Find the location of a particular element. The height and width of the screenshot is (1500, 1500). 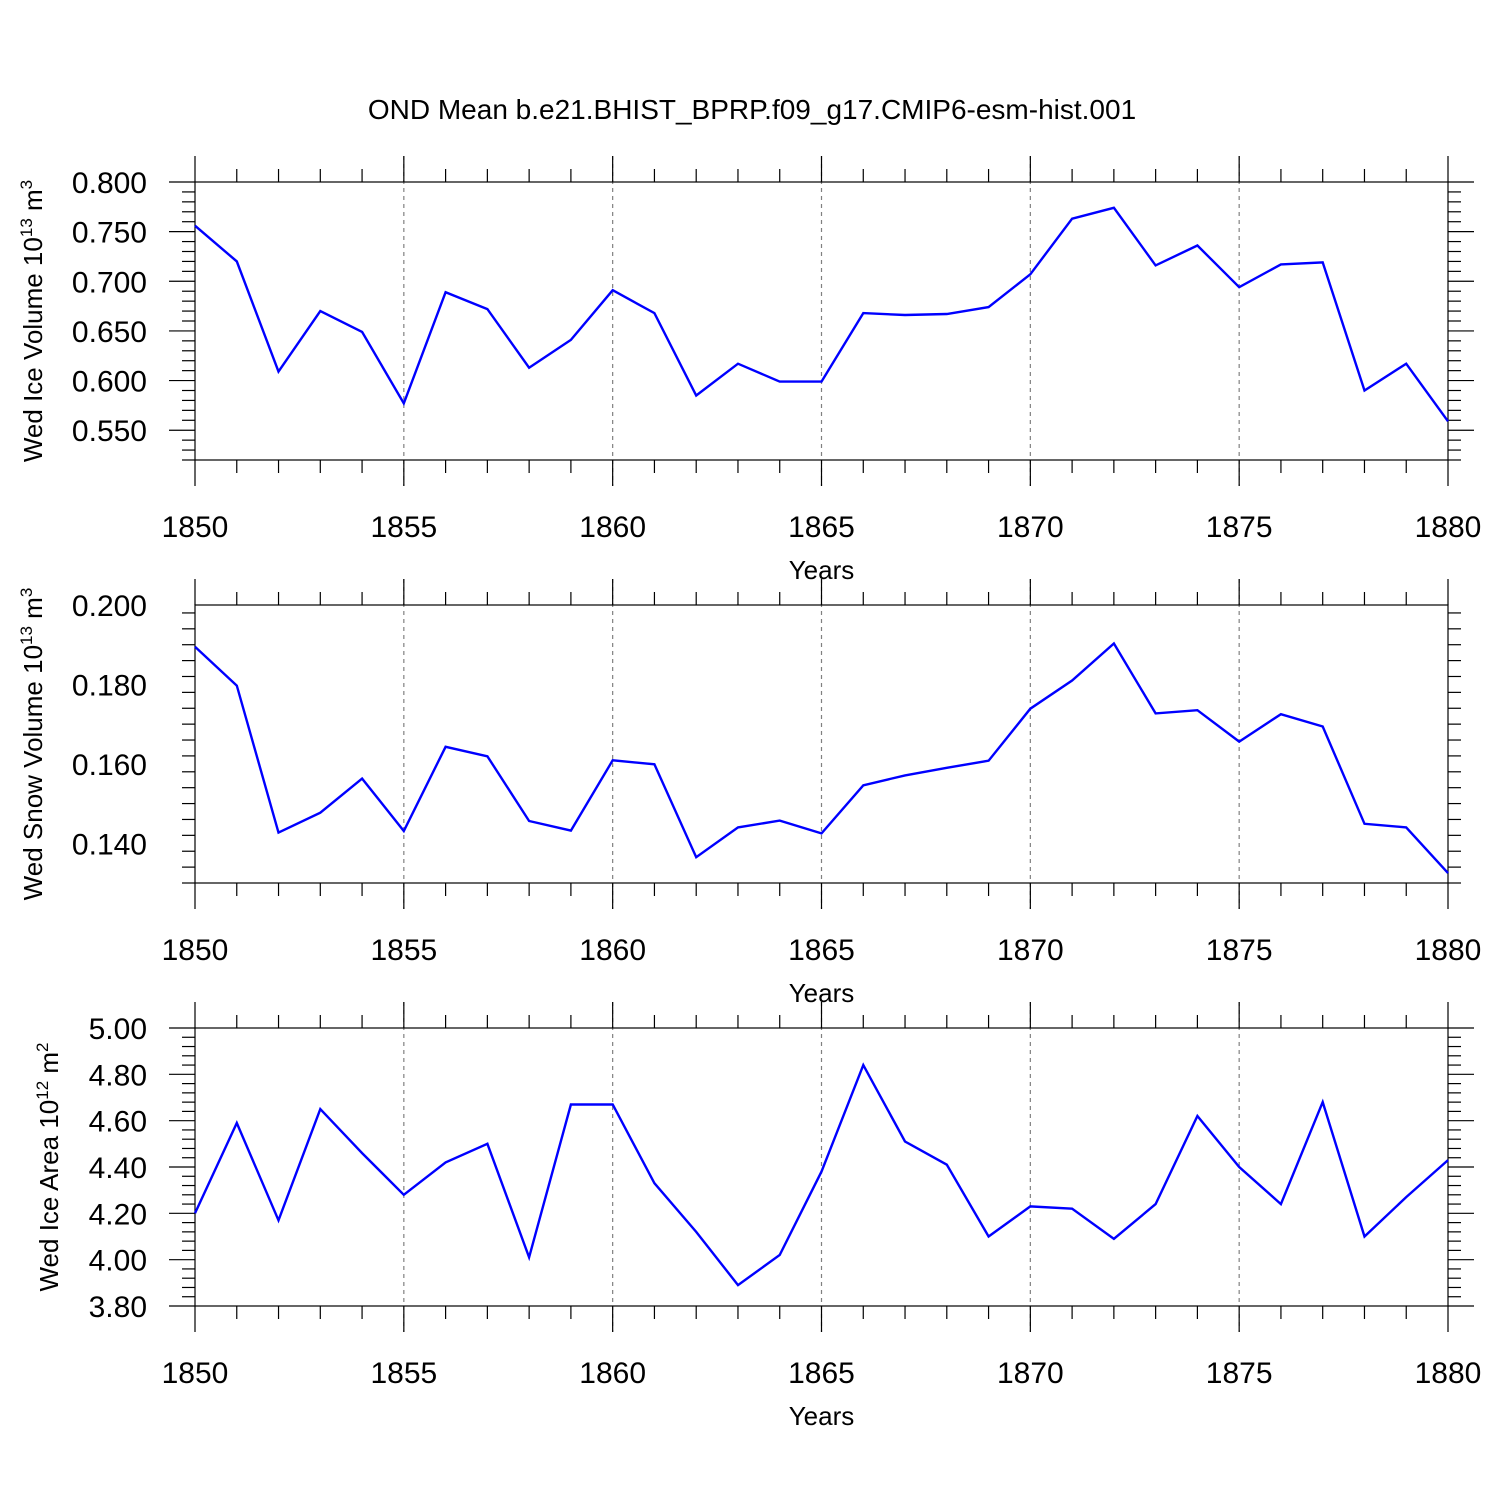

x-axis-label: Years is located at coordinates (822, 1416).